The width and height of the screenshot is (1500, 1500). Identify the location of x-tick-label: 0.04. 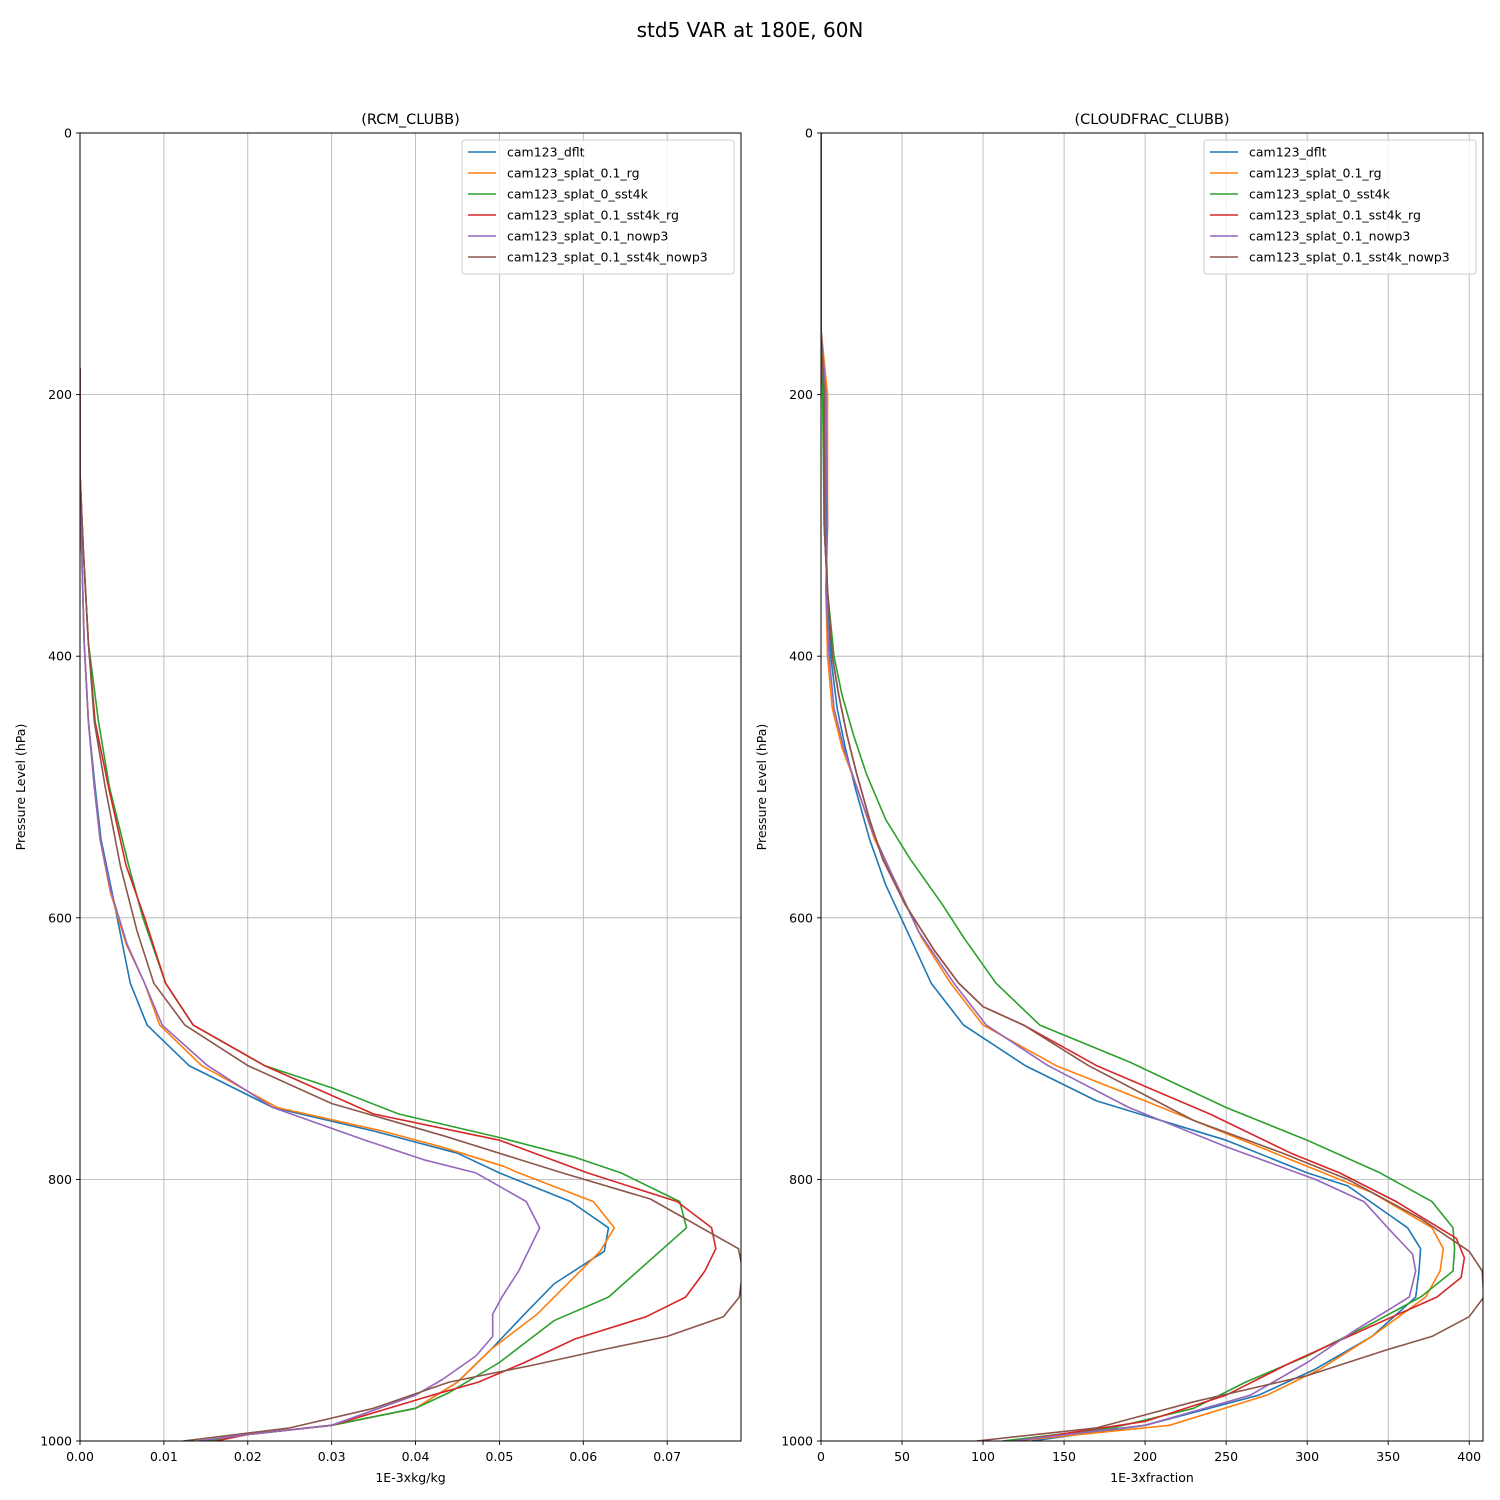
(416, 1456).